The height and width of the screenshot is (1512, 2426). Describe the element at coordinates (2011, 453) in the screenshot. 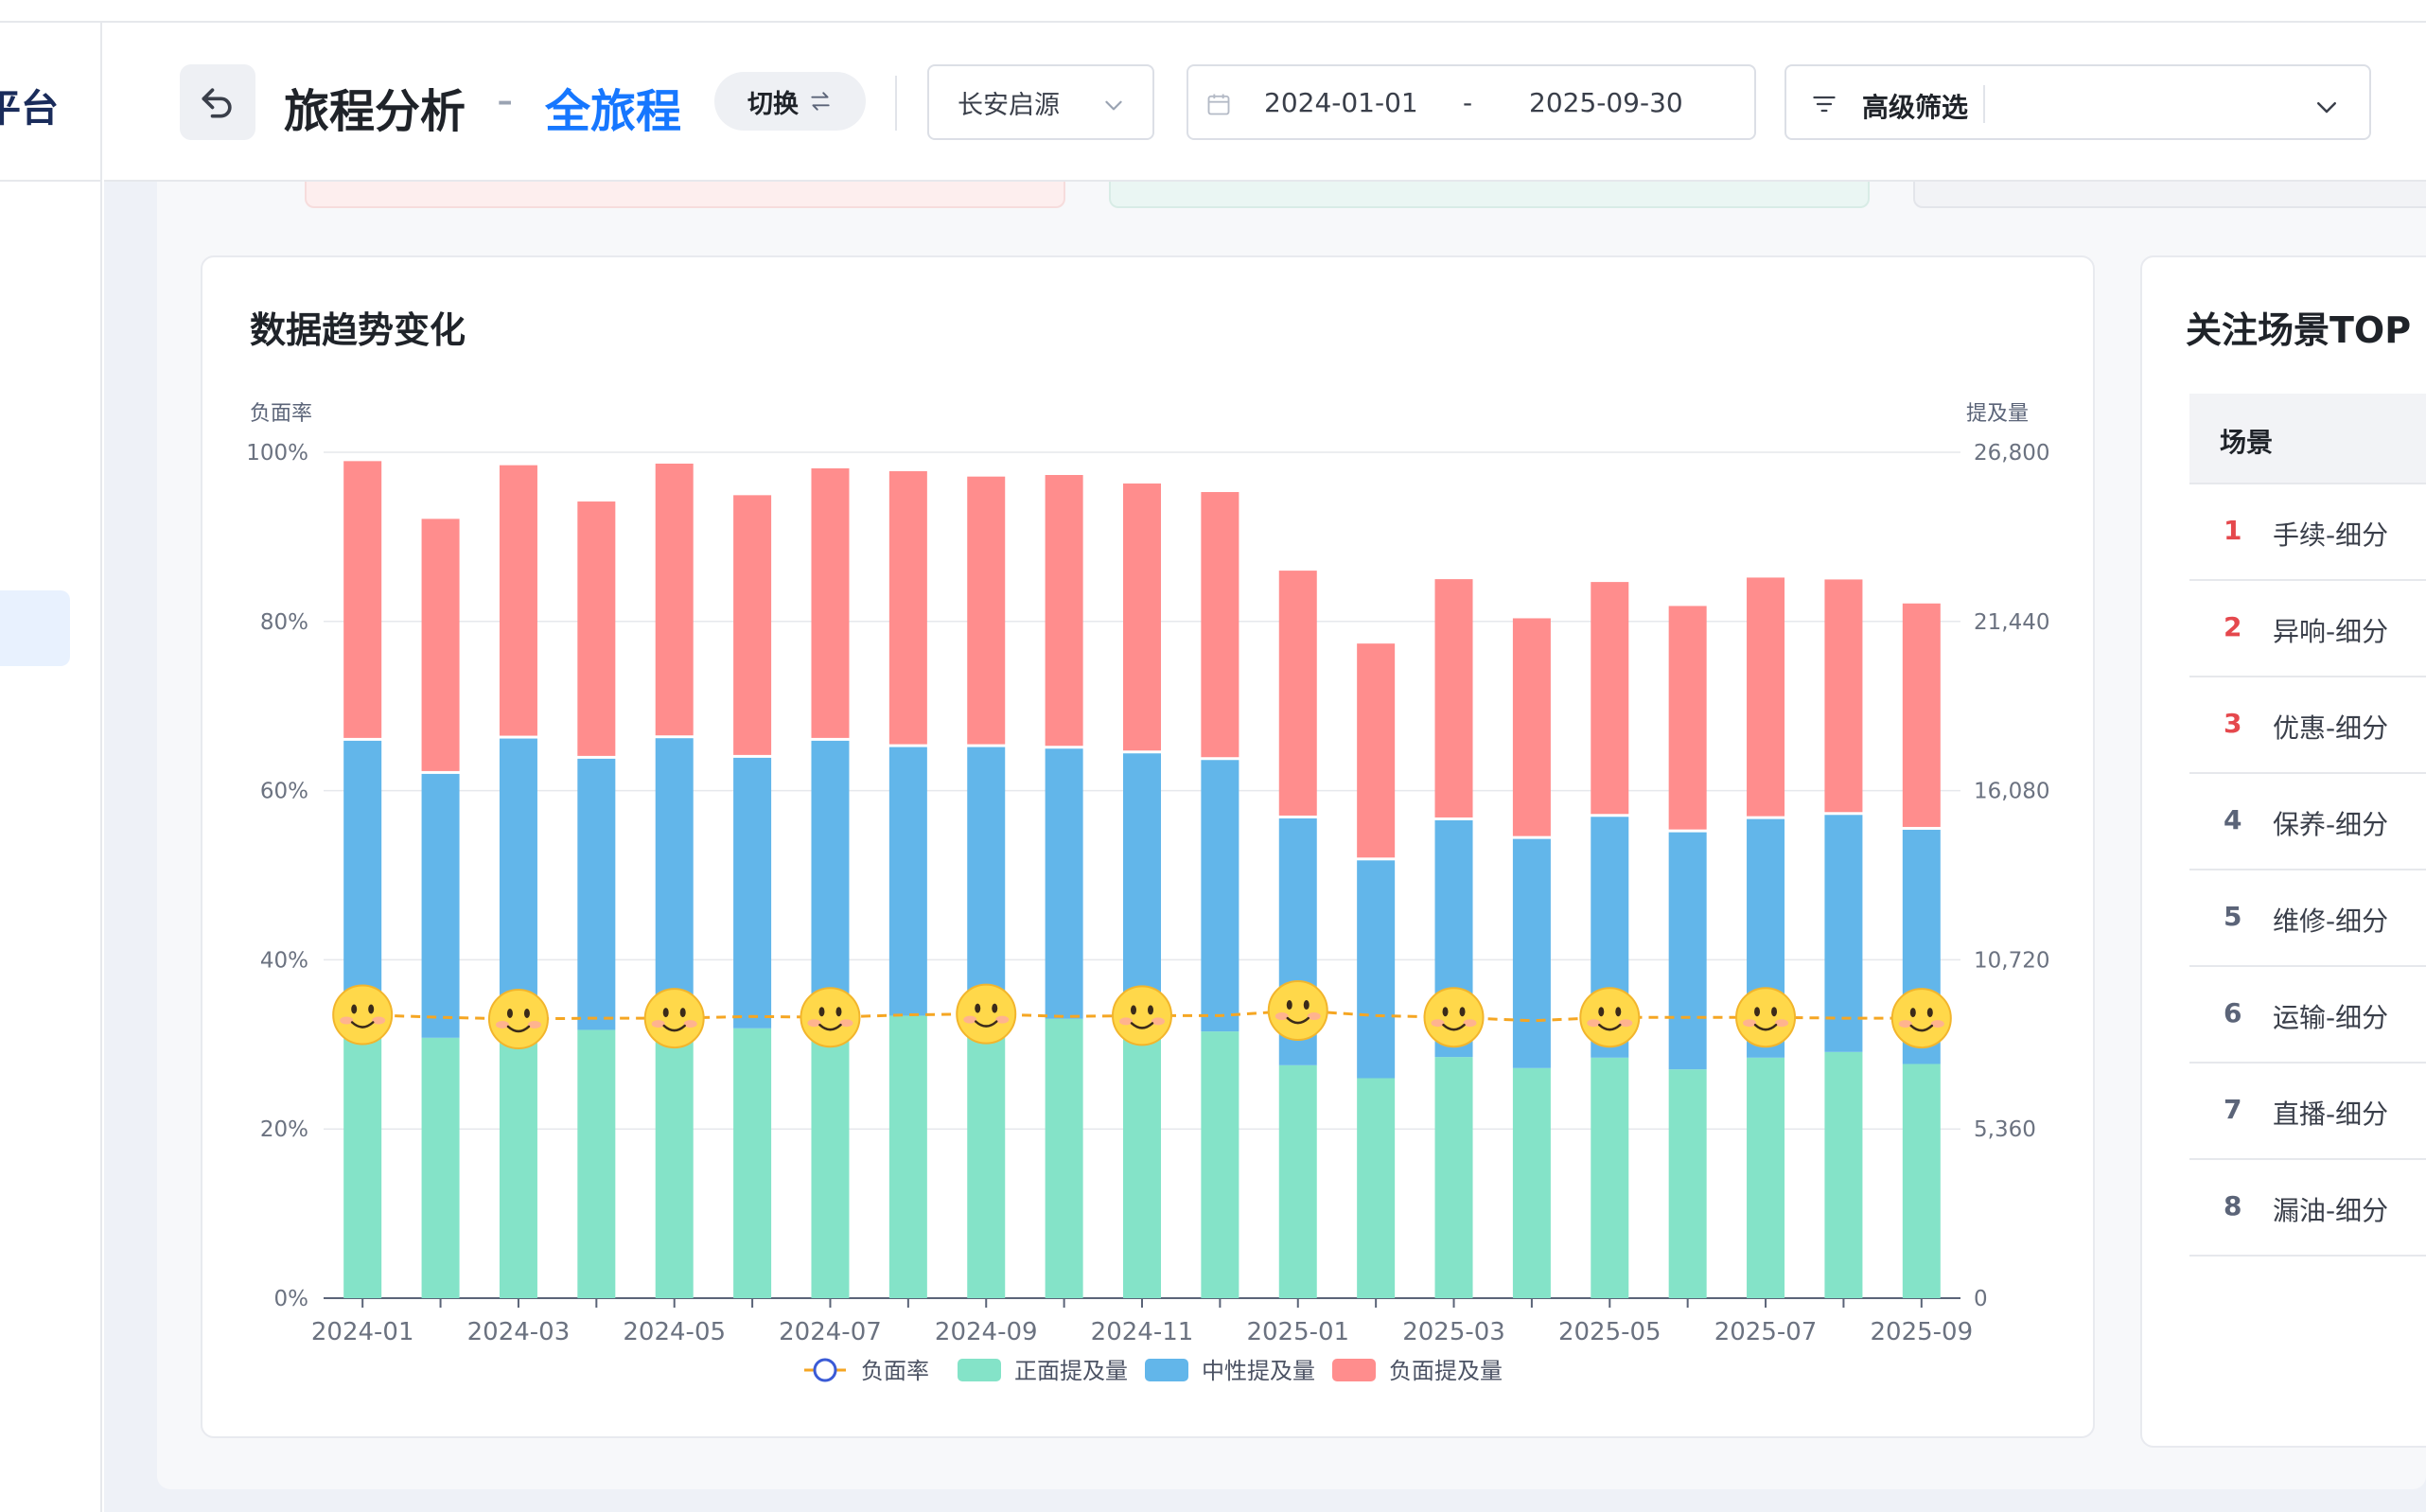

I see `y-right-tick-label: 26,800` at that location.